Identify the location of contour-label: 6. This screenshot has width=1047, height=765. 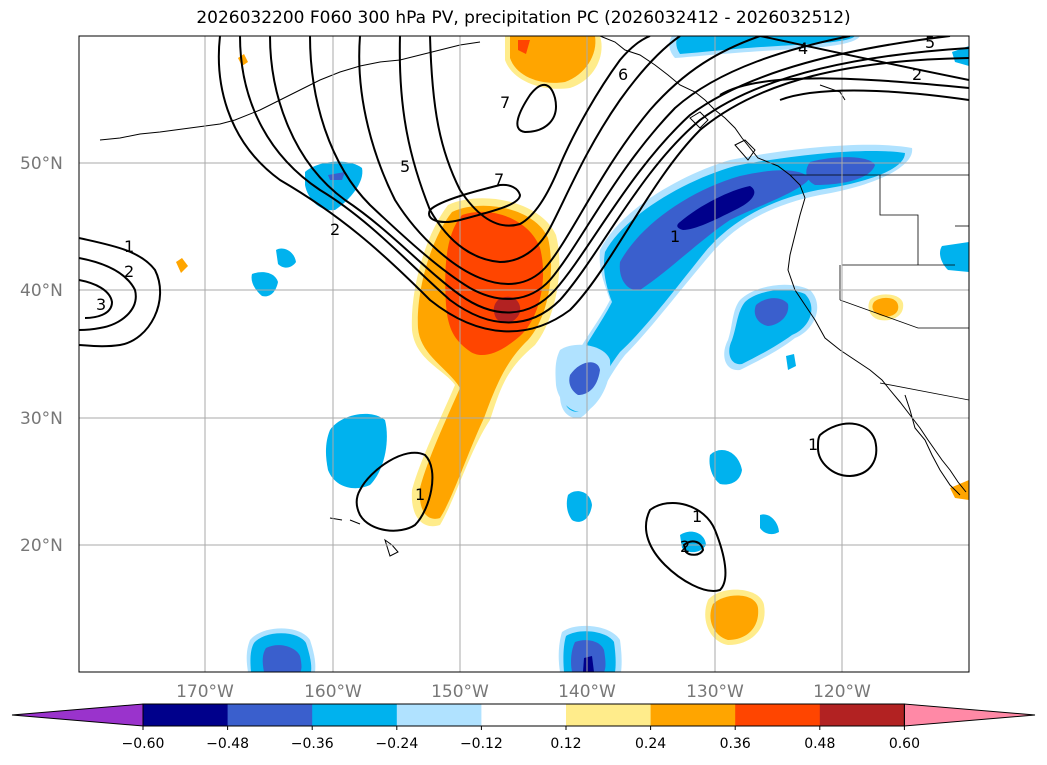
(623, 74).